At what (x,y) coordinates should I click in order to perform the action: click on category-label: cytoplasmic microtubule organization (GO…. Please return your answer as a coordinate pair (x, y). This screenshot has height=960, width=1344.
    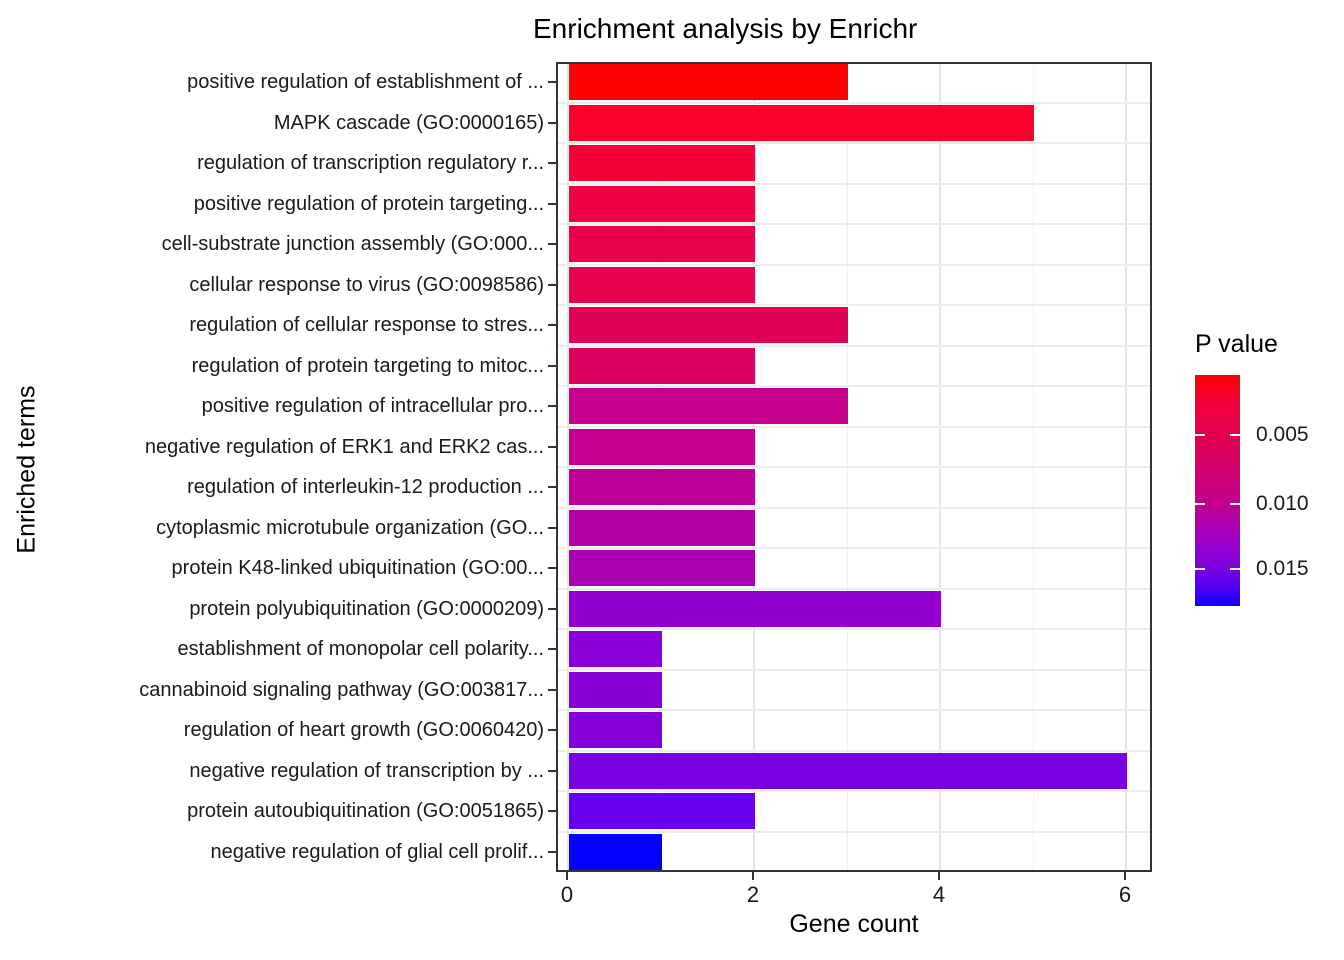
    Looking at the image, I should click on (350, 527).